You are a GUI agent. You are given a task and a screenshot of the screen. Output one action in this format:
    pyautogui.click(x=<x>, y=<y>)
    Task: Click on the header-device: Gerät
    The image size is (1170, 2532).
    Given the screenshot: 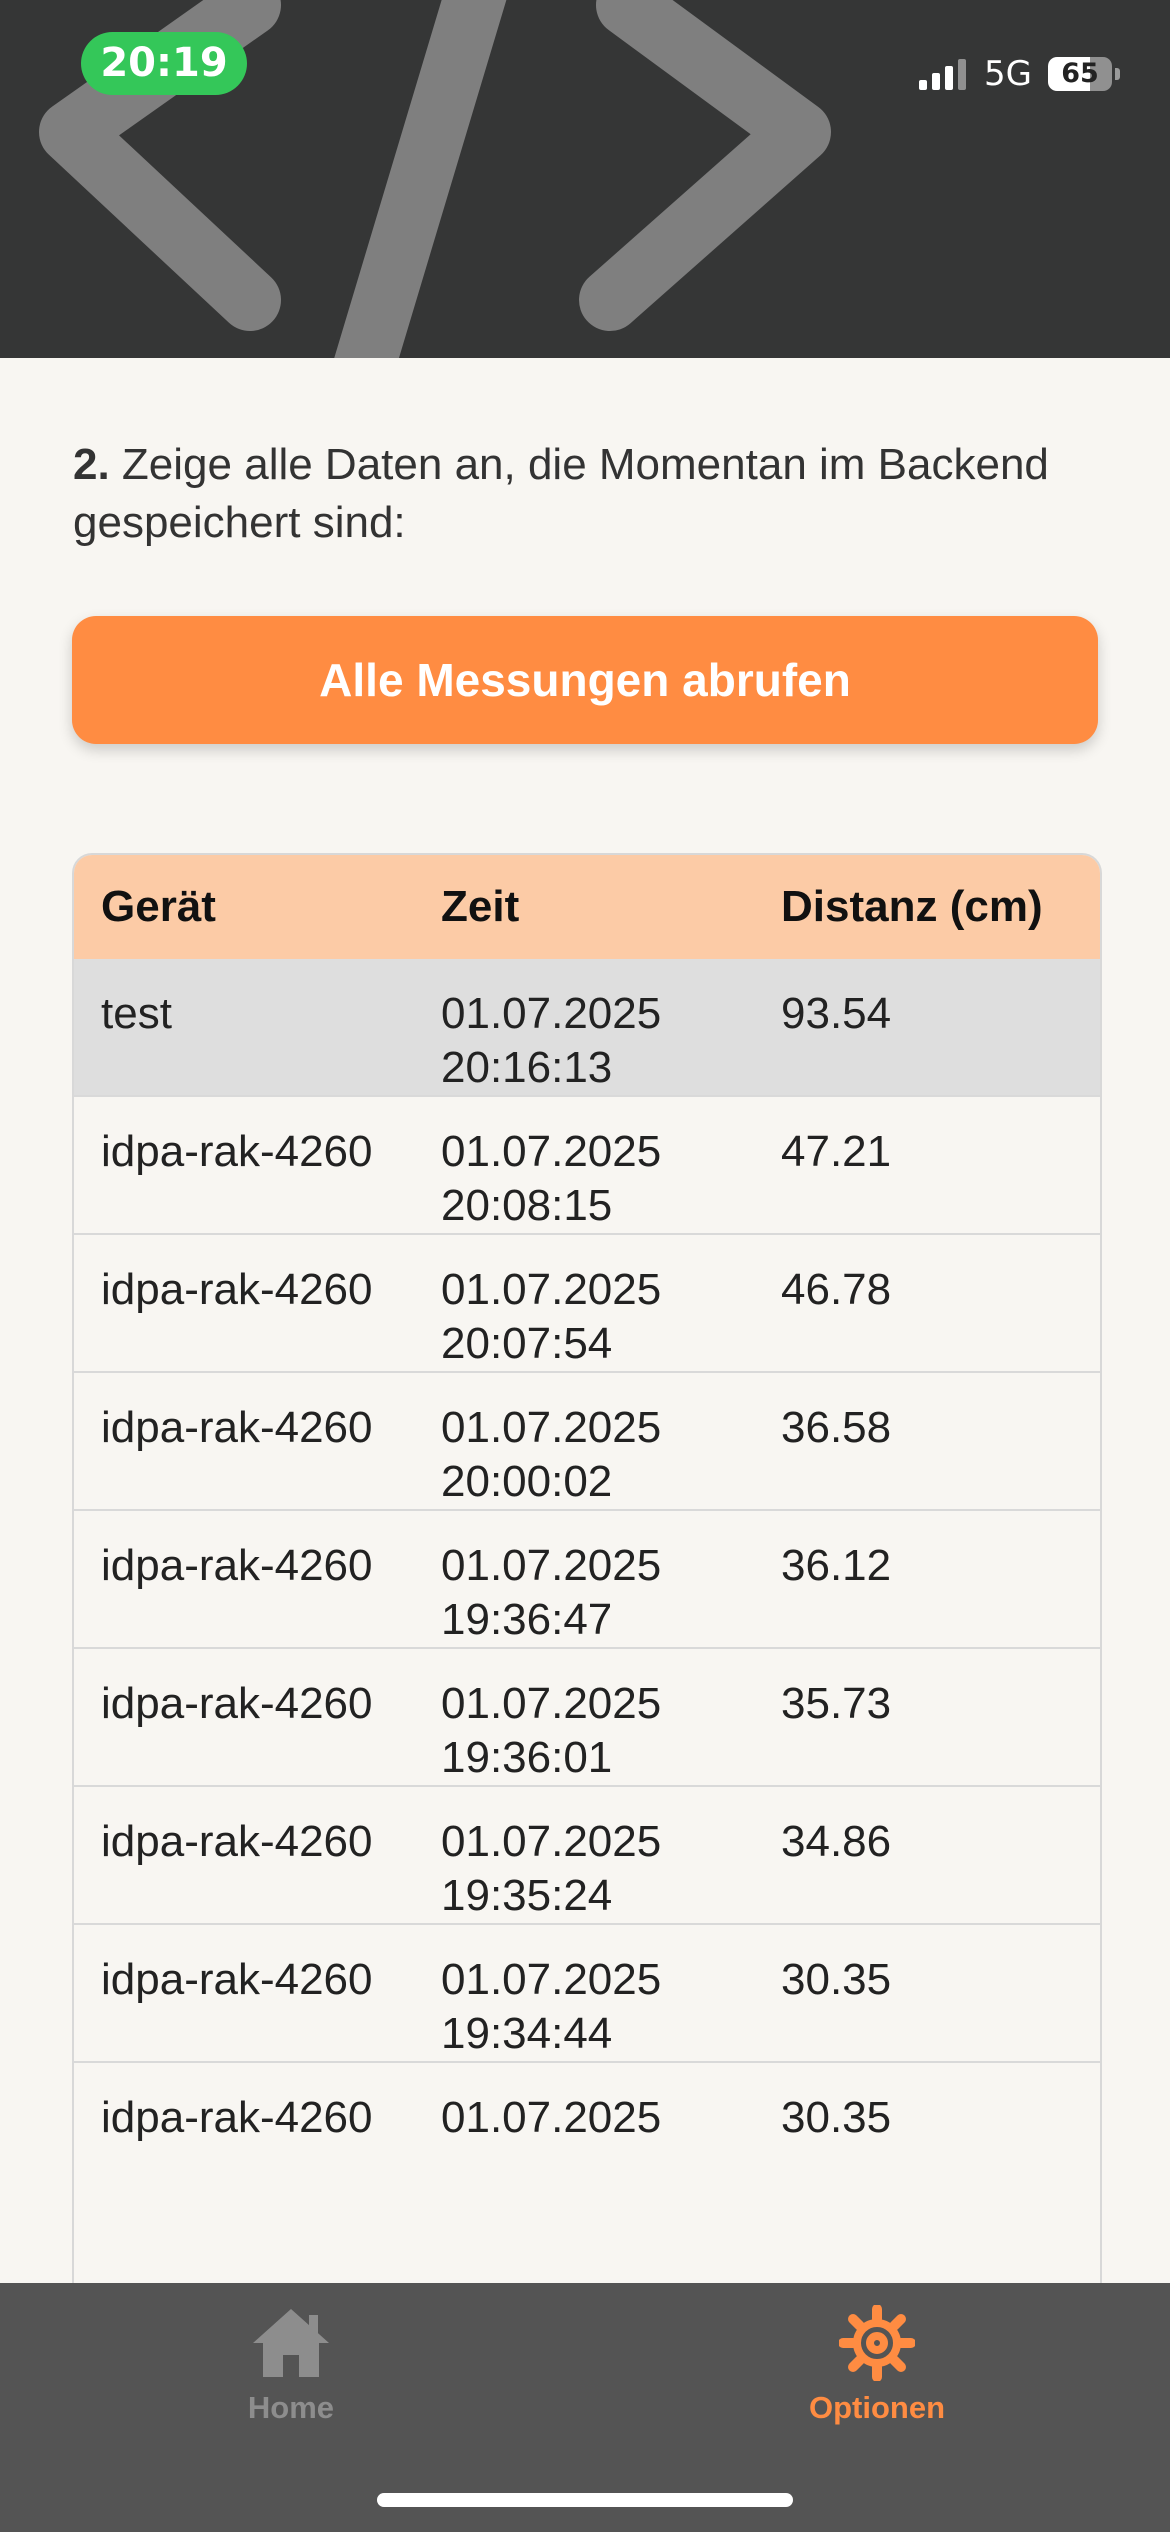 What is the action you would take?
    pyautogui.click(x=244, y=907)
    